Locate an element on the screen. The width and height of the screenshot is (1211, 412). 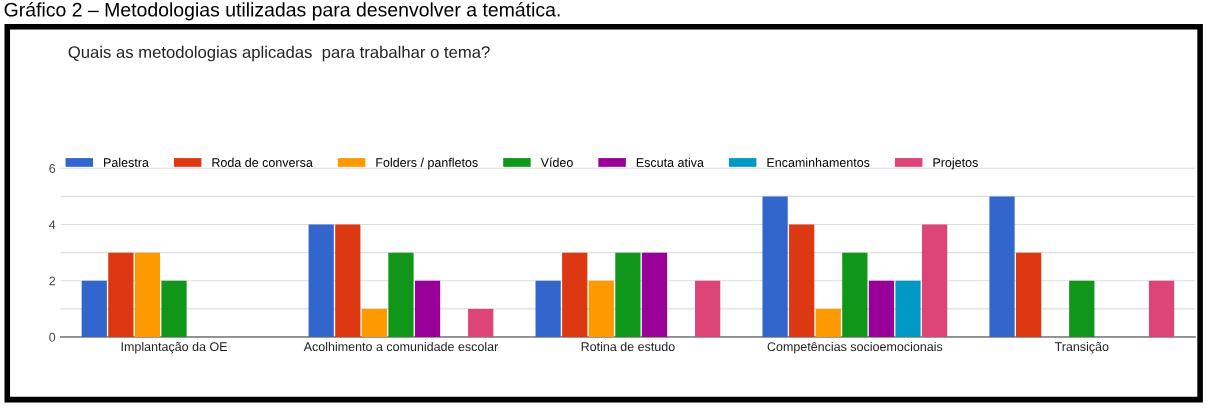
y-tick-label: 2 is located at coordinates (52, 281).